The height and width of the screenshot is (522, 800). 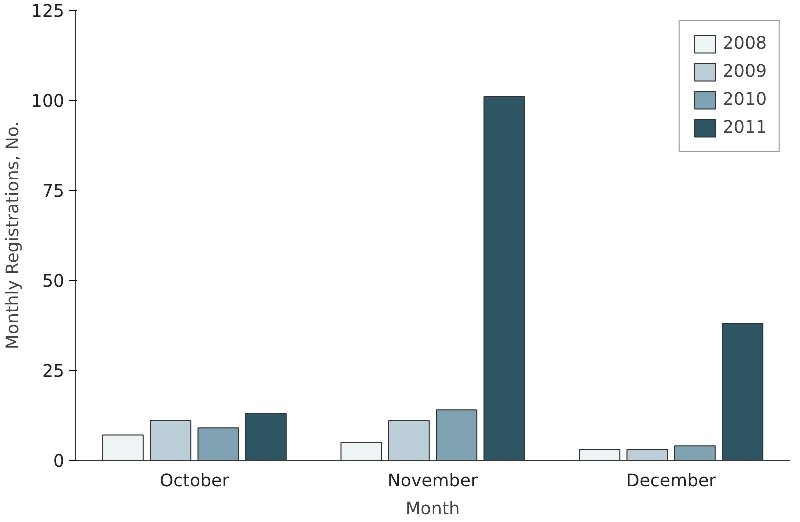 I want to click on legend-label: 2010, so click(x=744, y=100).